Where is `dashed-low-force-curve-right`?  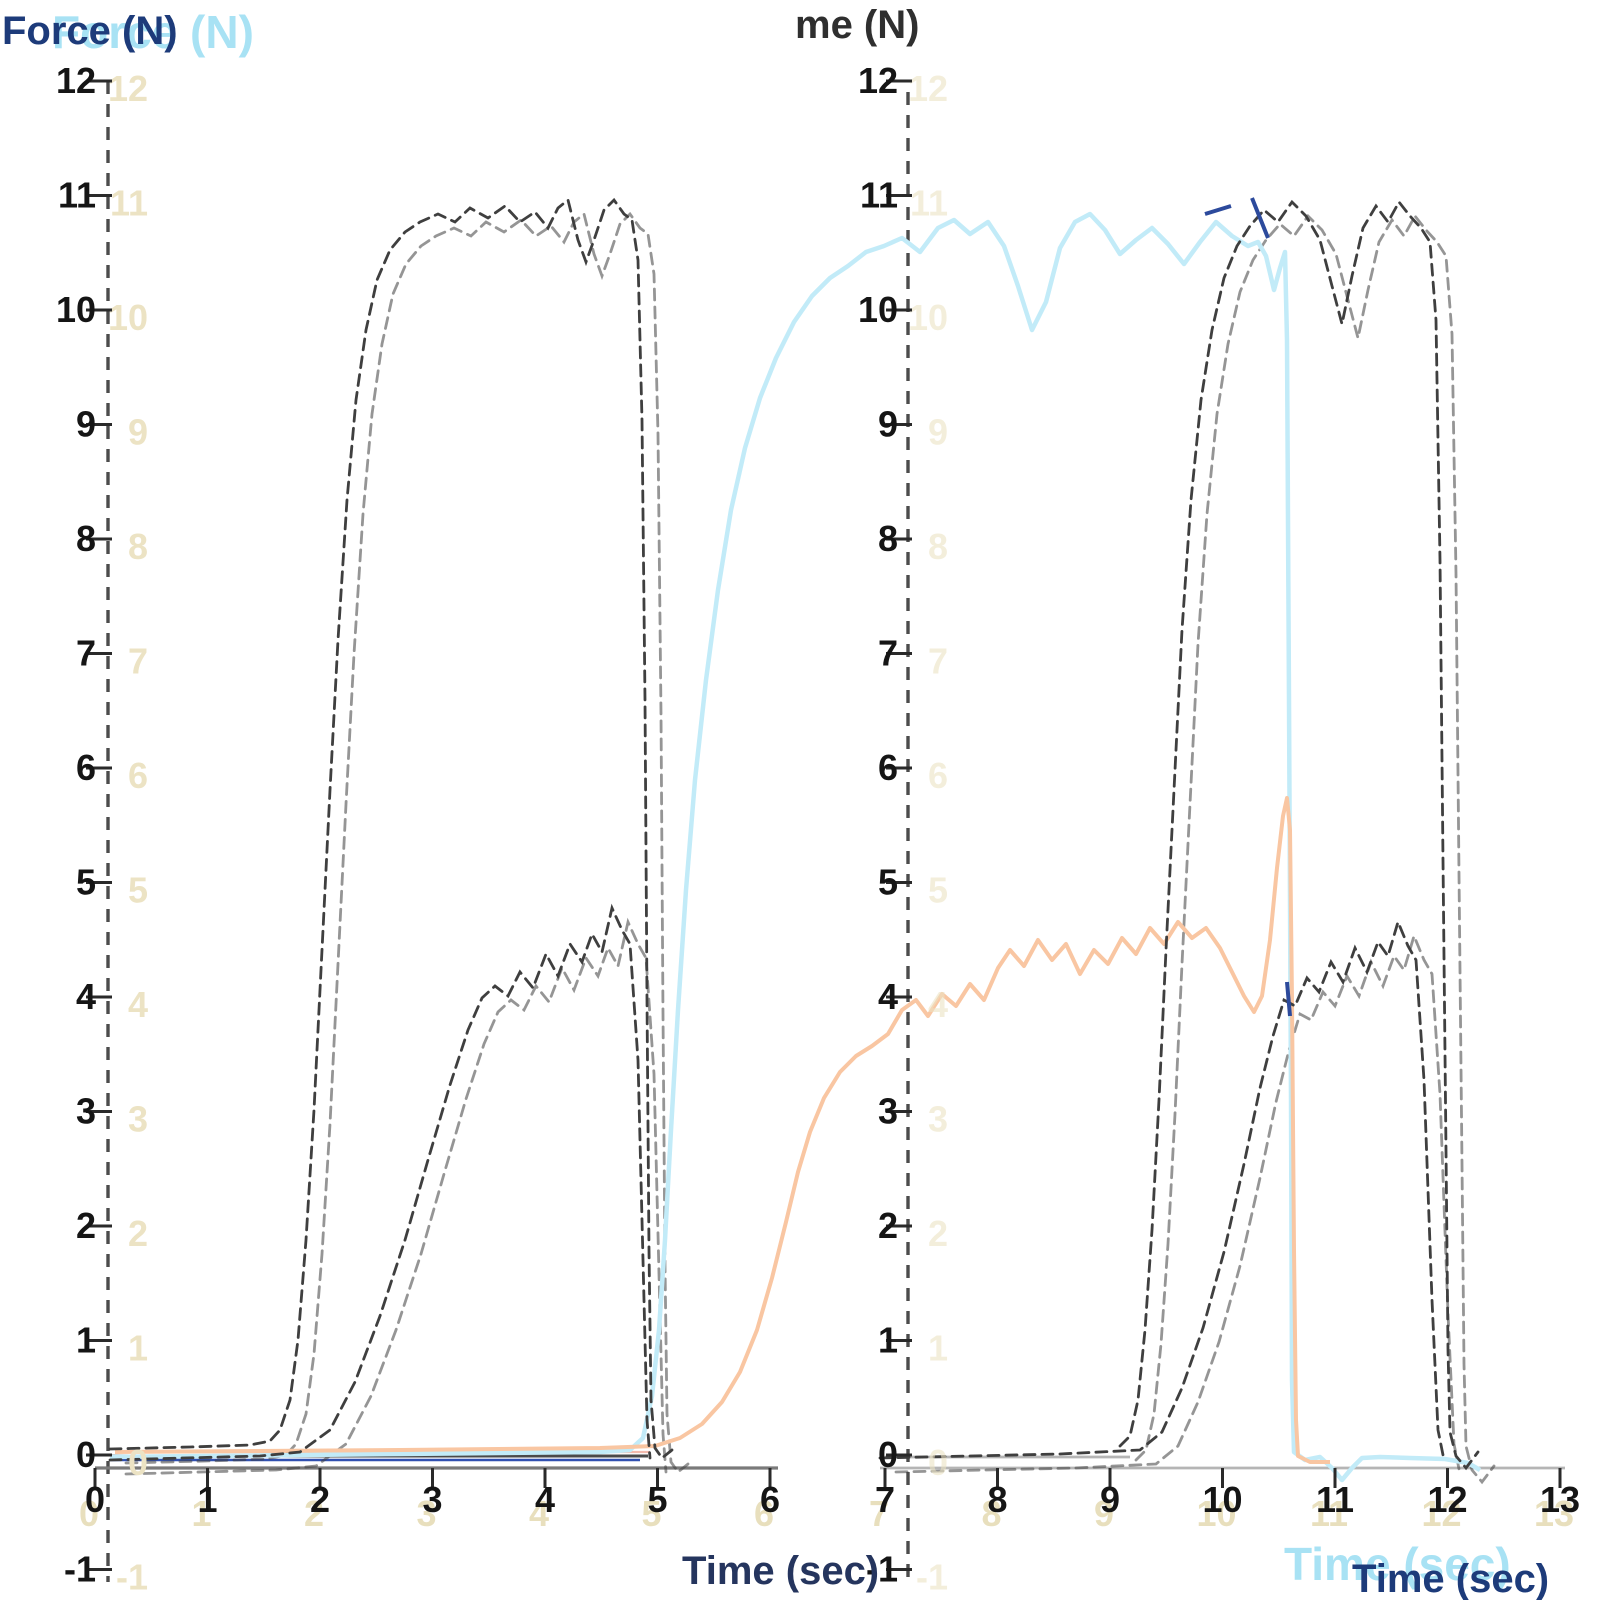 dashed-low-force-curve-right is located at coordinates (1162, 1189).